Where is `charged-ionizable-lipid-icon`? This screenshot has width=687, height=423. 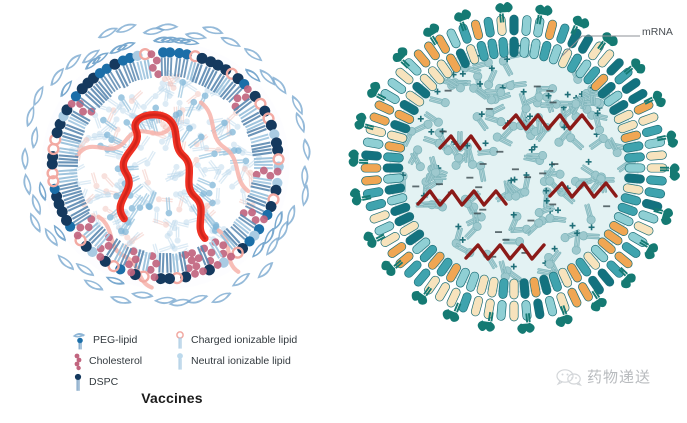
charged-ionizable-lipid-icon is located at coordinates (180, 340).